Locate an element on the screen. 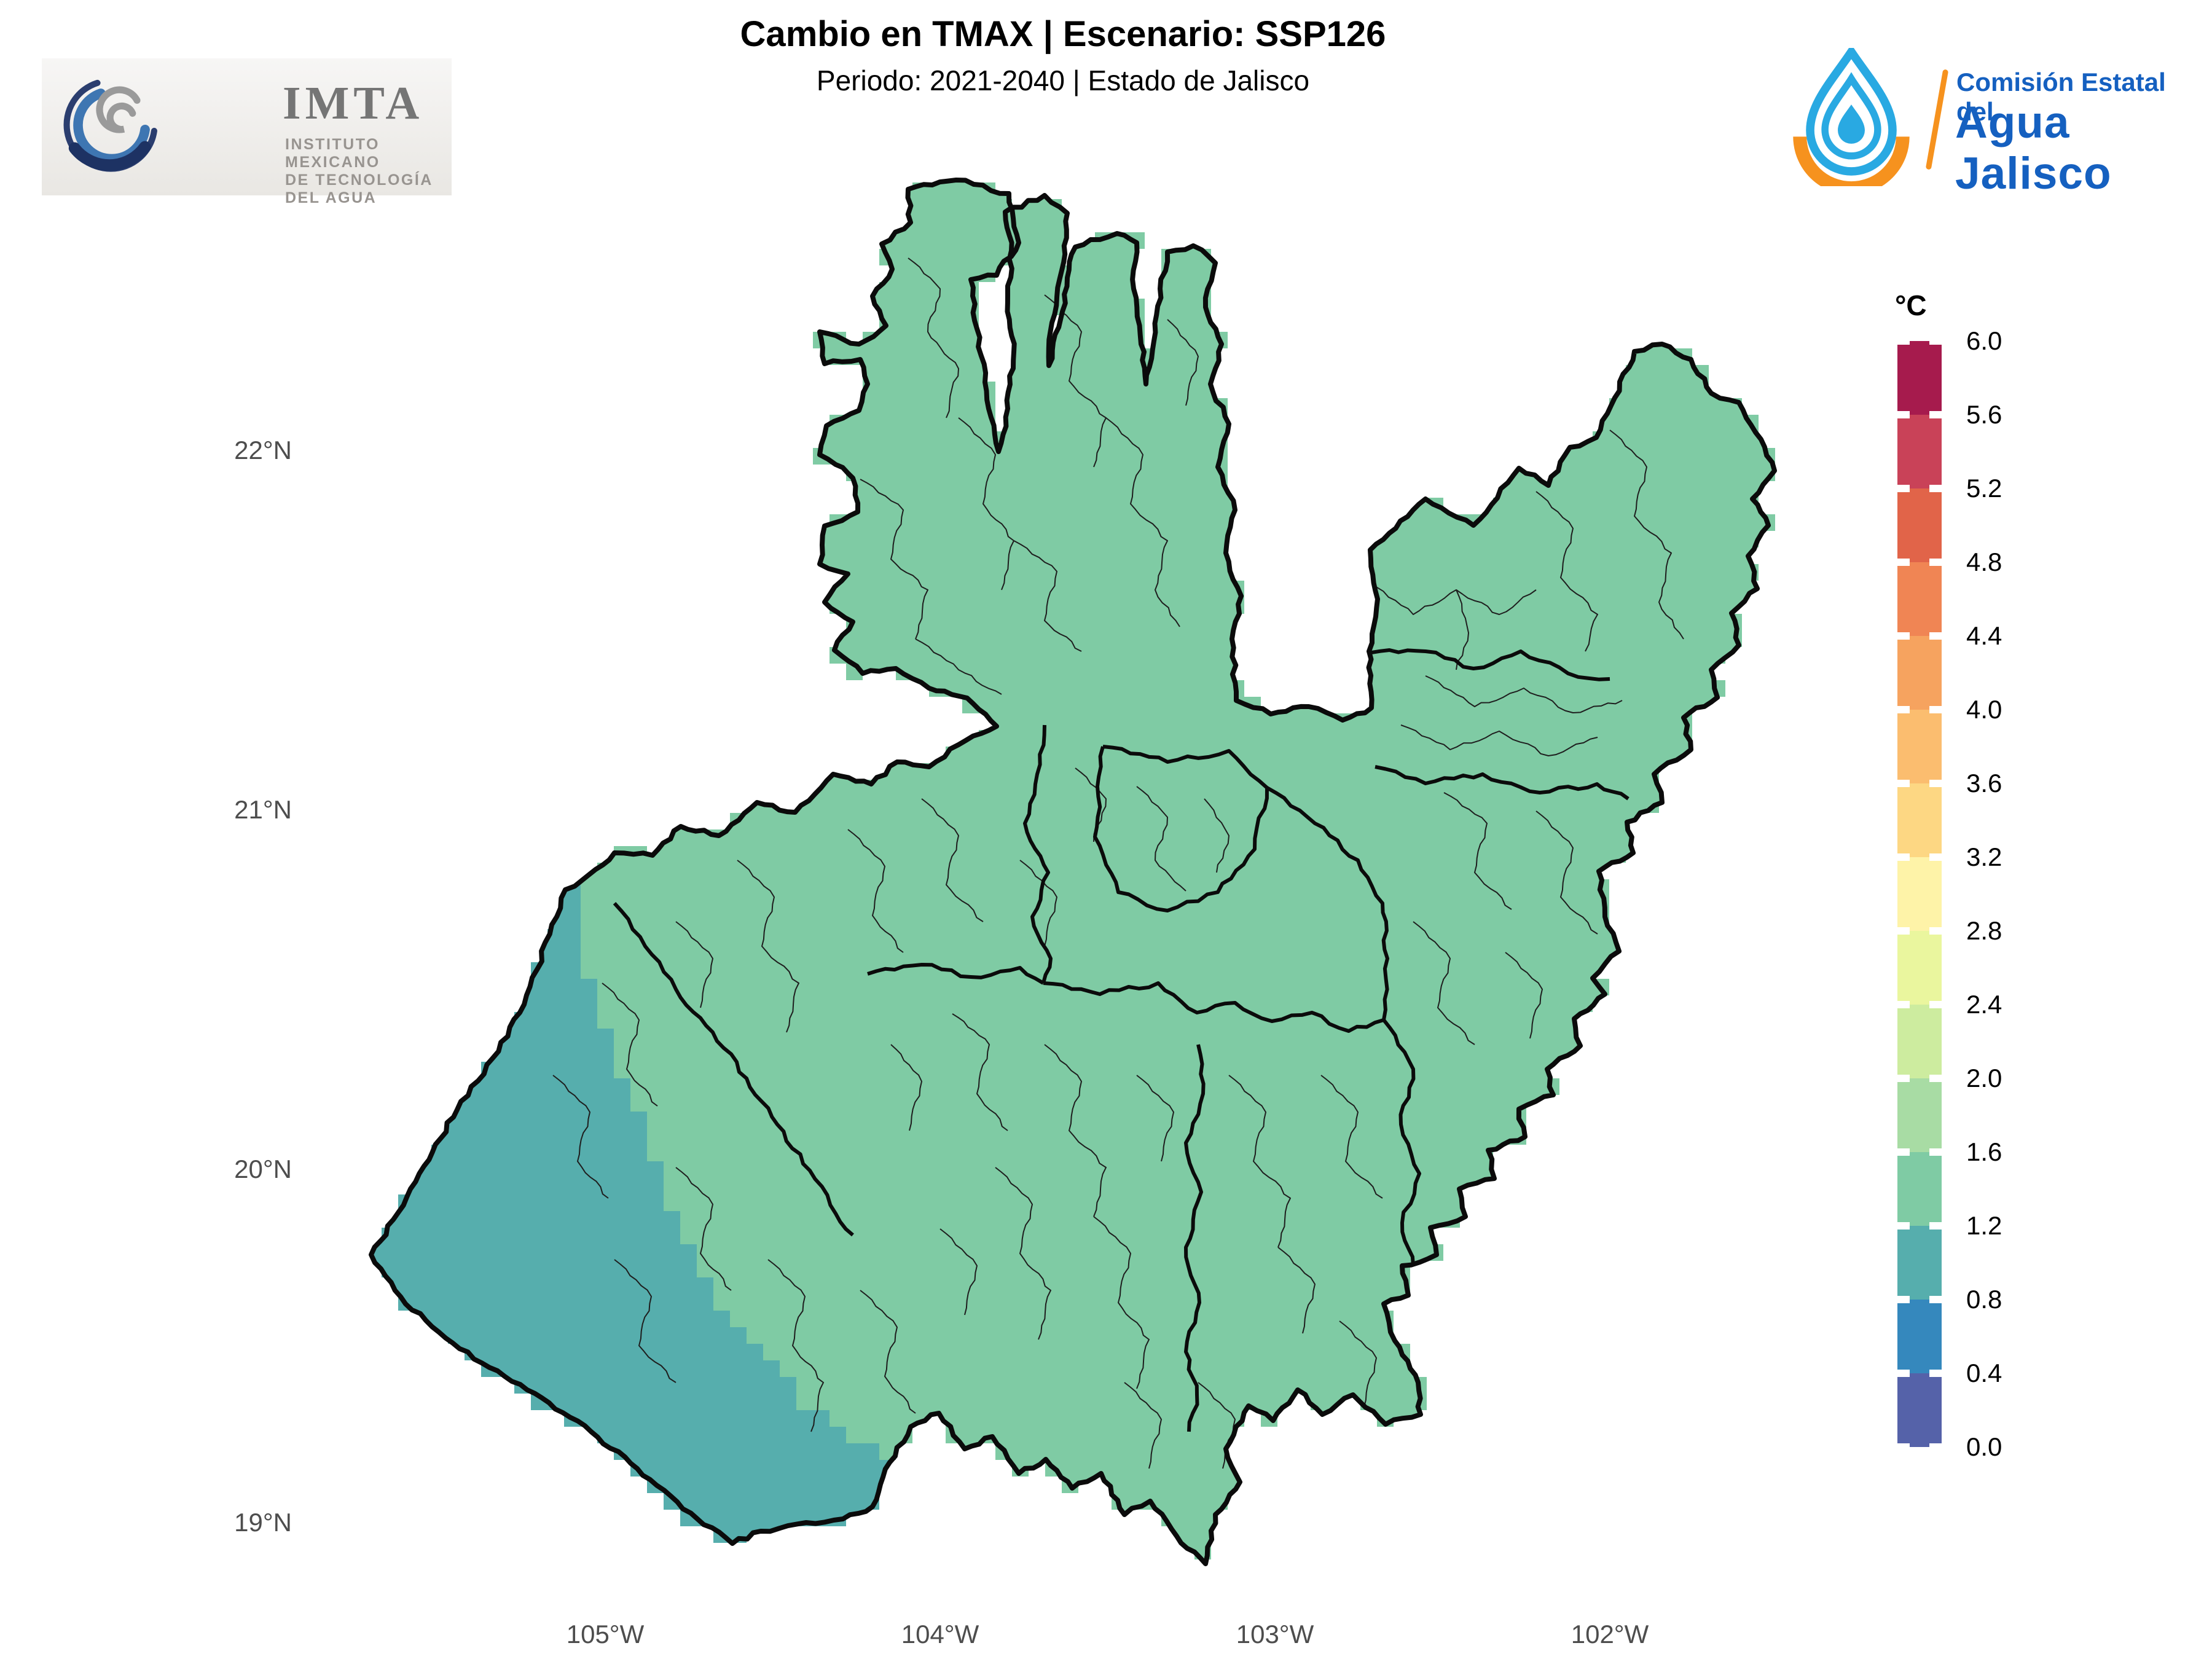 Image resolution: width=2212 pixels, height=1659 pixels. legend-tick-label: 6.0 is located at coordinates (1984, 340).